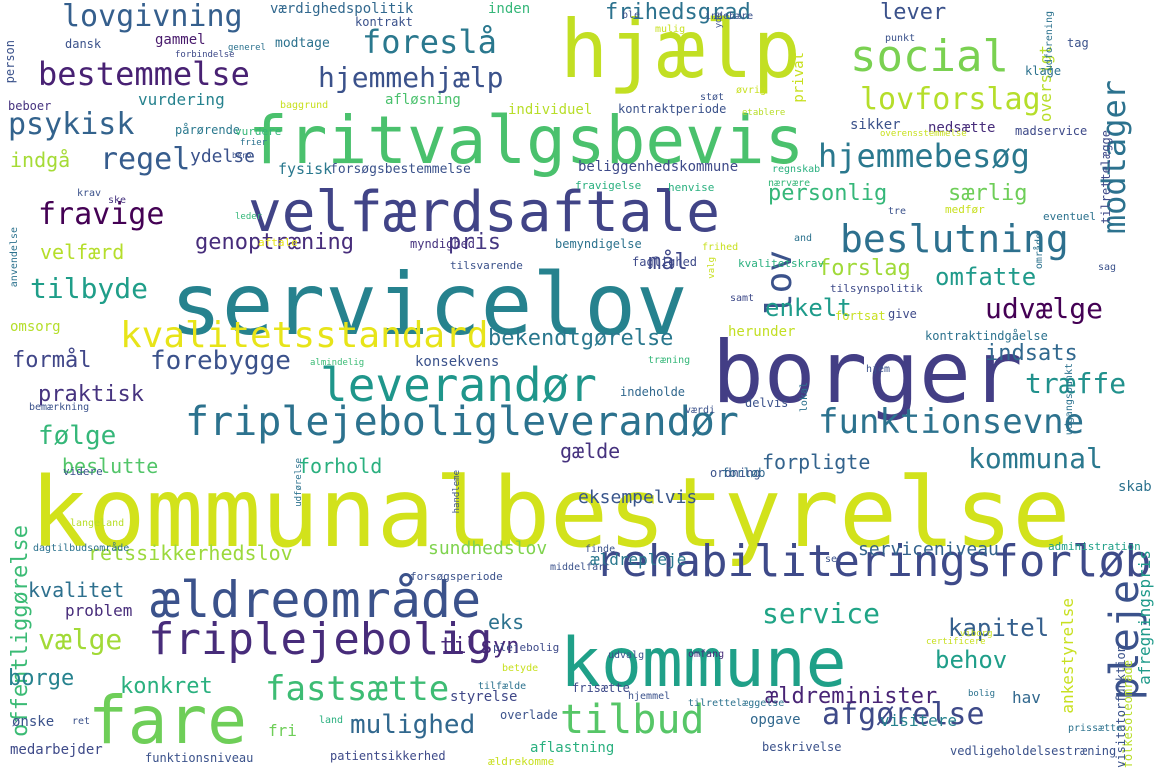 The height and width of the screenshot is (770, 1155). I want to click on word-ankestyrelse: ankestyrelse, so click(1067, 656).